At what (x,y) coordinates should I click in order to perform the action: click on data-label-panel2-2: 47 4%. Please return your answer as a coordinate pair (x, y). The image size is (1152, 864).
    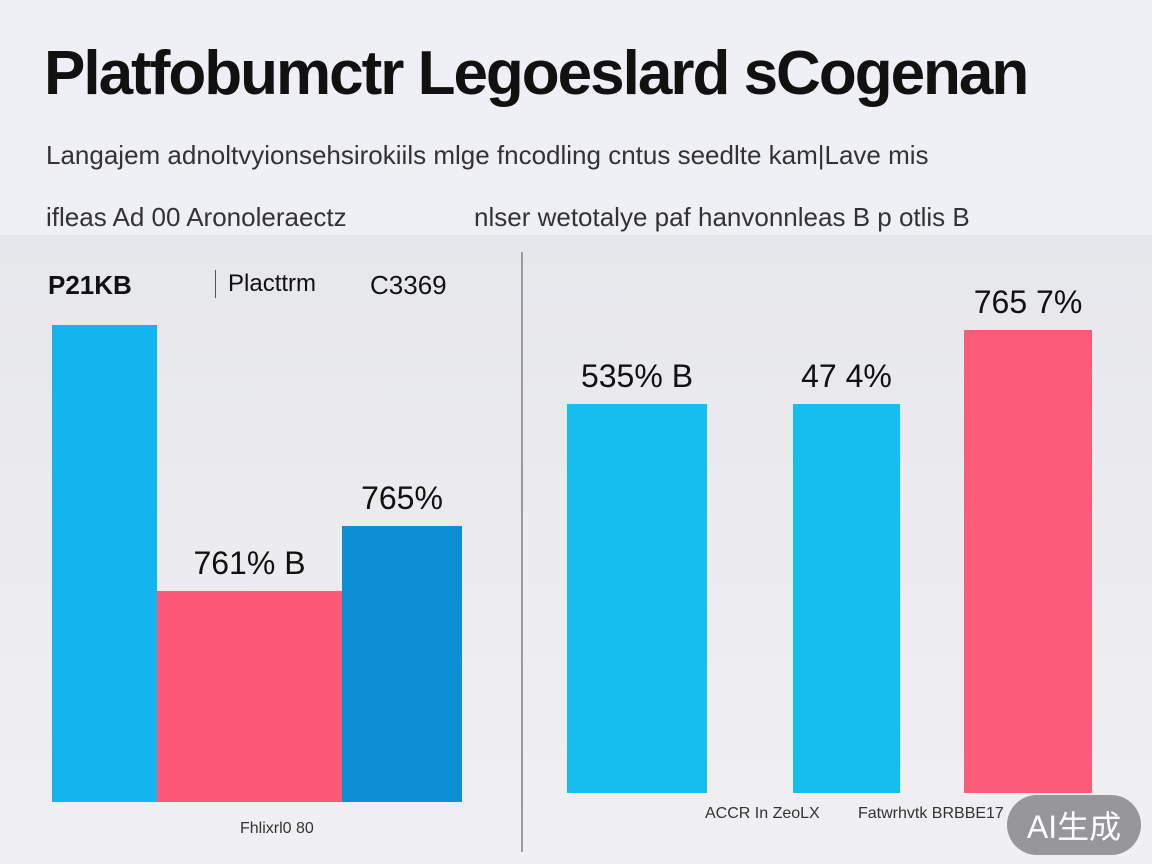
    Looking at the image, I should click on (846, 375).